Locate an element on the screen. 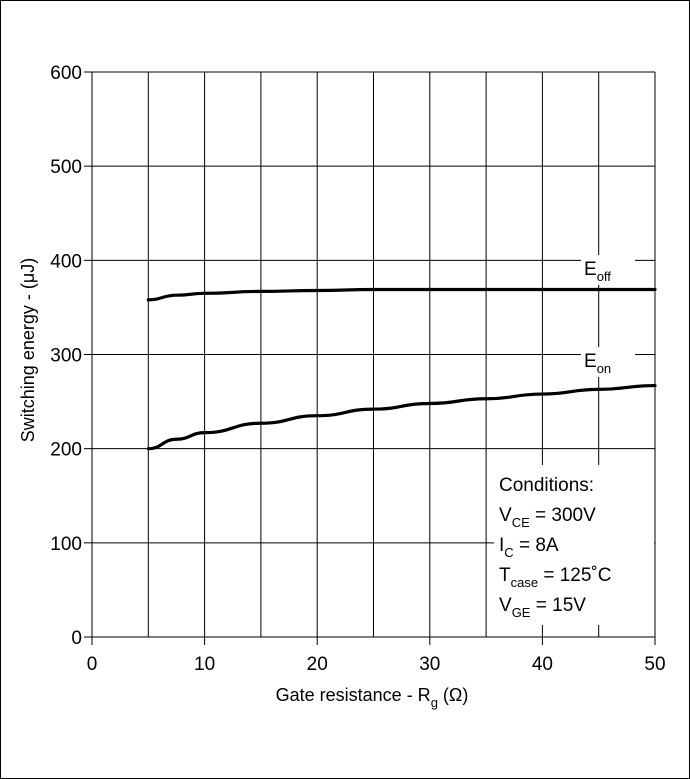  series-label-on: Eon is located at coordinates (597, 363).